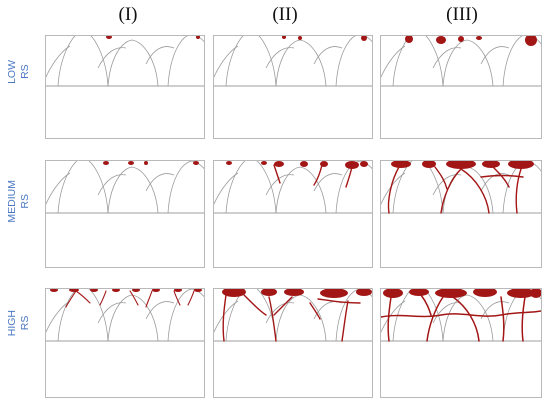  I want to click on row-label-medium-text: MEDIUM RS, so click(18, 201).